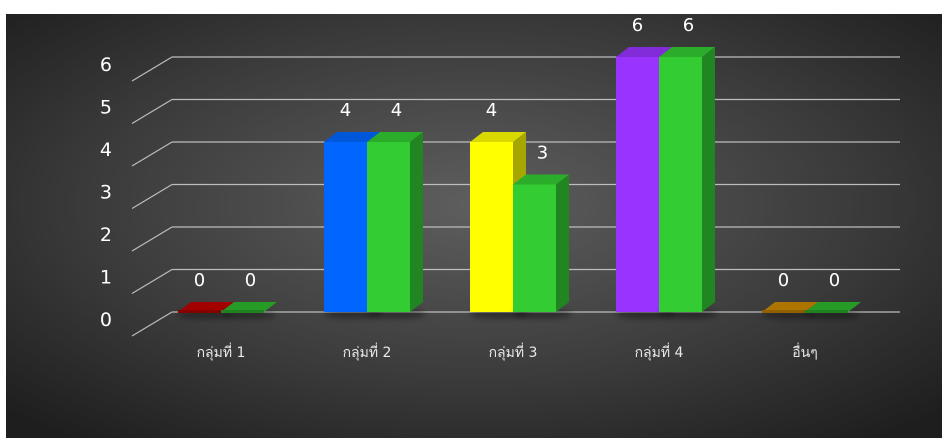 The image size is (944, 442). Describe the element at coordinates (221, 352) in the screenshot. I see `x-tick-label: กลุ่มที่ 1` at that location.